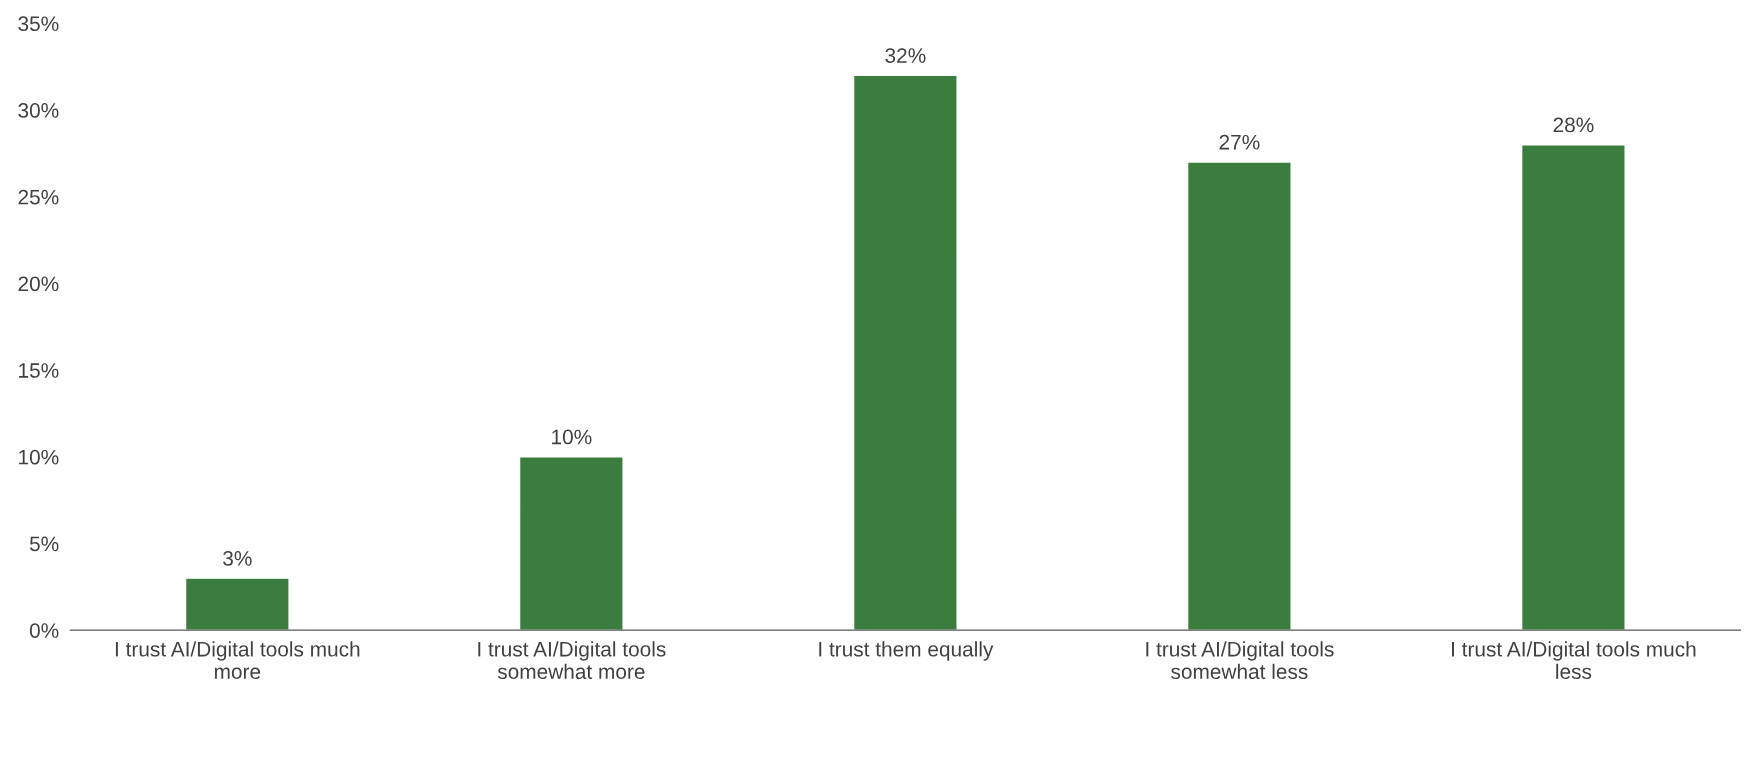 The height and width of the screenshot is (778, 1758). What do you see at coordinates (1239, 142) in the screenshot?
I see `data-label: 27%` at bounding box center [1239, 142].